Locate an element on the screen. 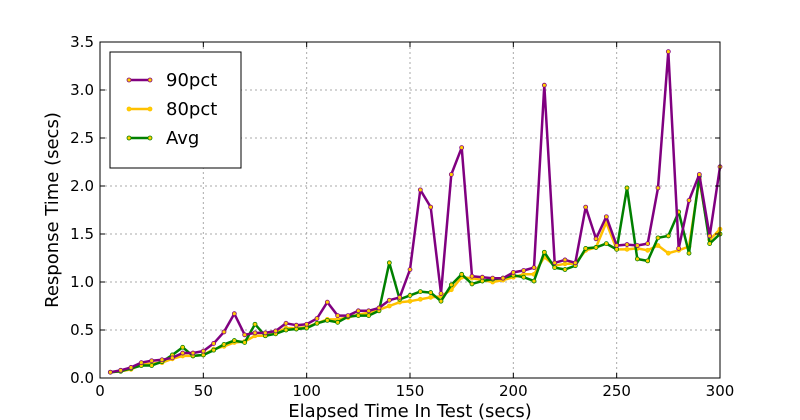 The width and height of the screenshot is (800, 420). y-tick-label: 3.0 is located at coordinates (82, 90).